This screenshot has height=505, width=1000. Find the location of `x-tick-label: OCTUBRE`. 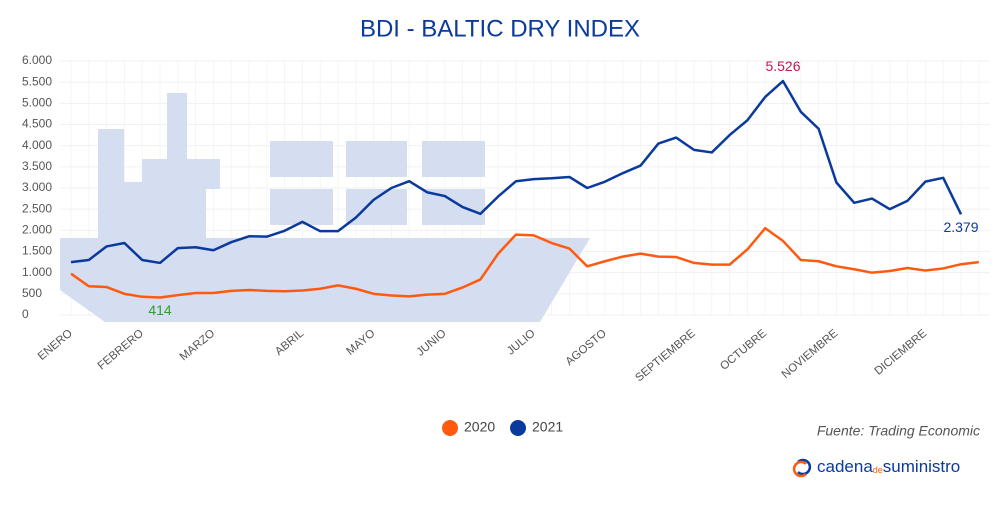

x-tick-label: OCTUBRE is located at coordinates (743, 350).